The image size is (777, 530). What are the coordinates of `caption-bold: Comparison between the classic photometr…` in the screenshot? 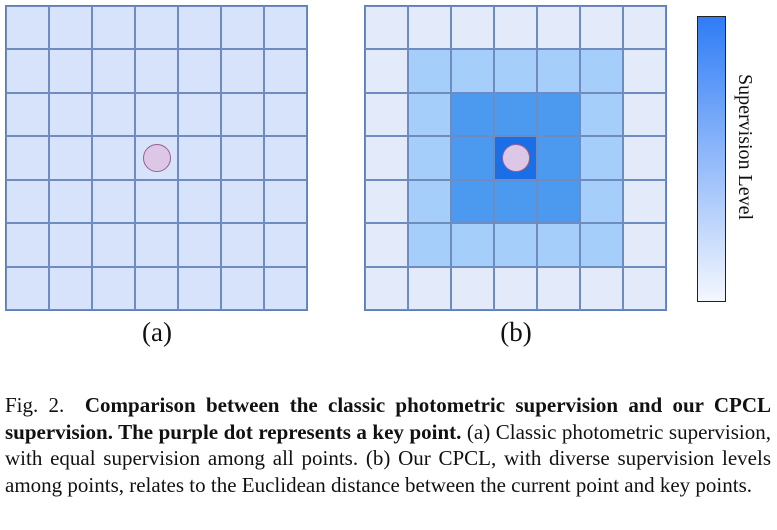 It's located at (388, 418).